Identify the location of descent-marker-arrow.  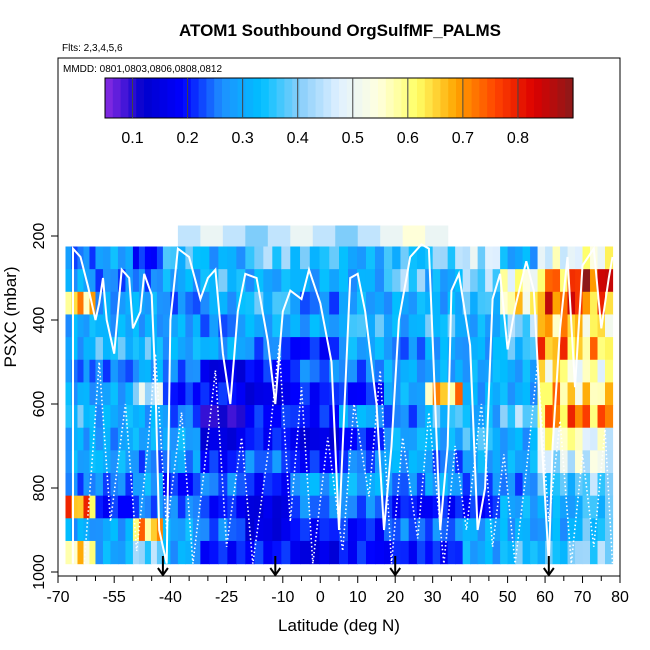
(163, 566).